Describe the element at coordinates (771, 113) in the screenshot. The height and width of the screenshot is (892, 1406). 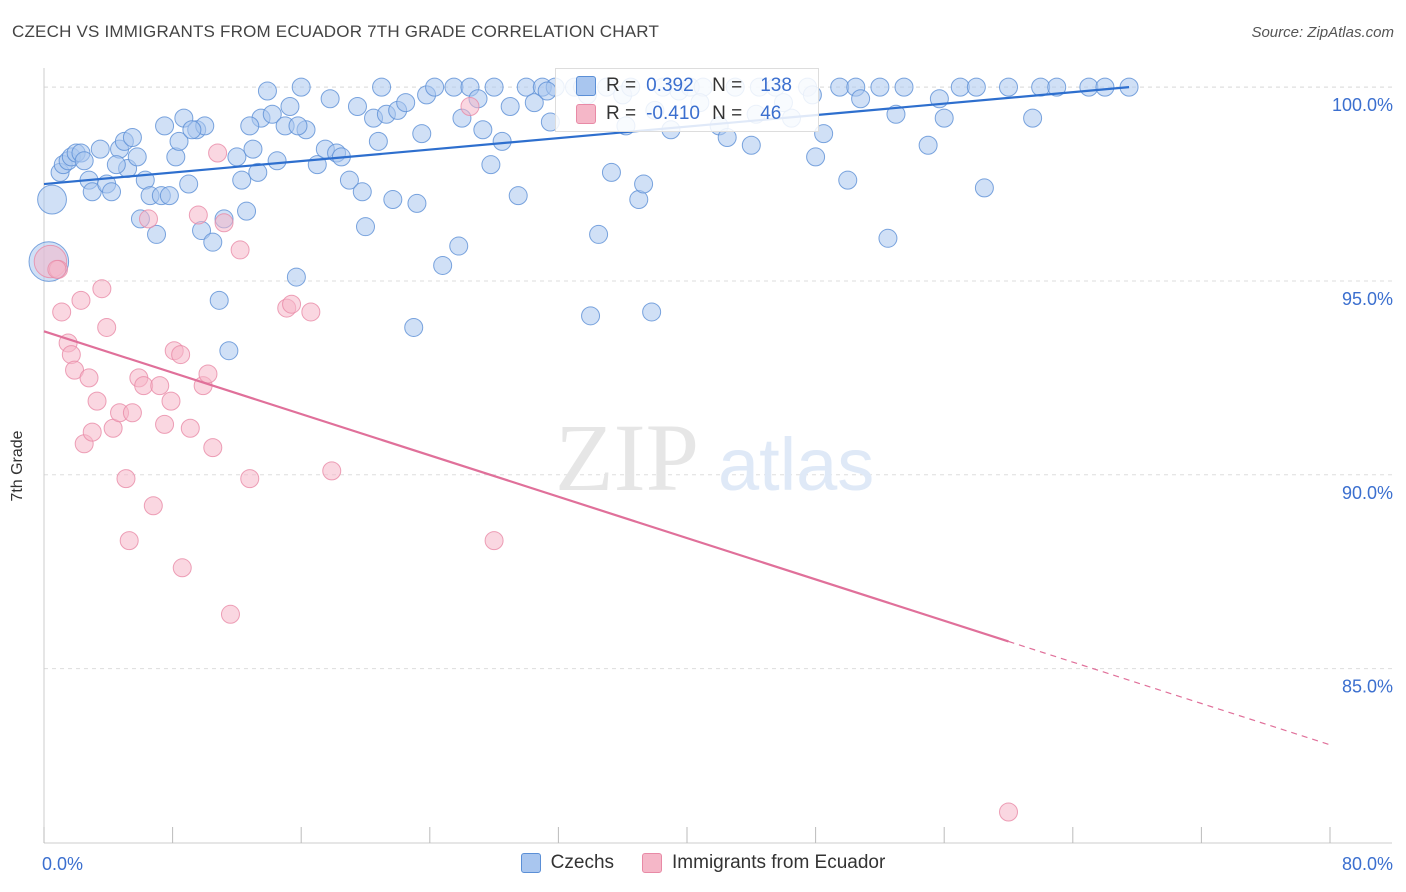
I see `legend-n-value: 46` at that location.